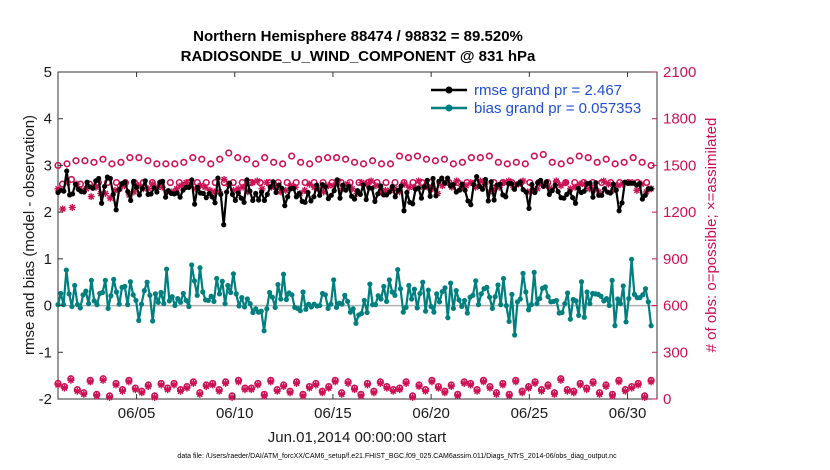  I want to click on x-tick-label: 06/25, so click(530, 413).